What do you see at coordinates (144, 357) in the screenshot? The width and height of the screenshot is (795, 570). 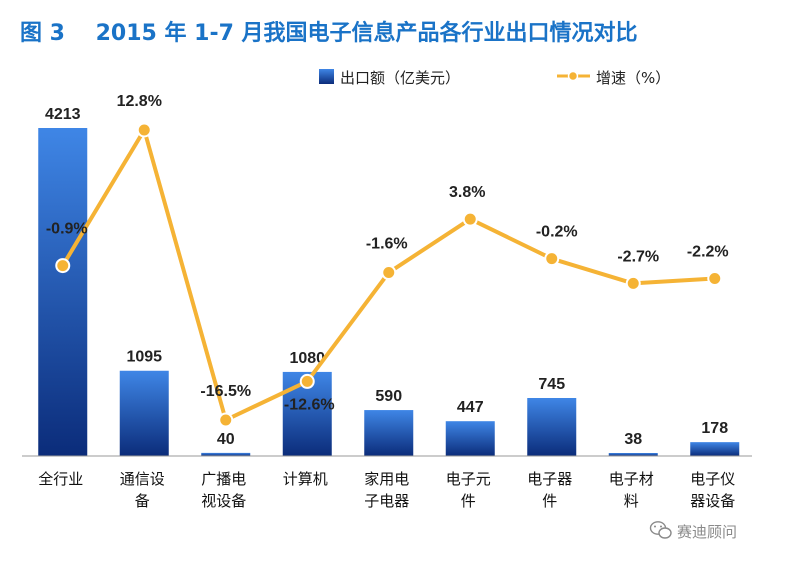 I see `bar-value-label: 1095` at bounding box center [144, 357].